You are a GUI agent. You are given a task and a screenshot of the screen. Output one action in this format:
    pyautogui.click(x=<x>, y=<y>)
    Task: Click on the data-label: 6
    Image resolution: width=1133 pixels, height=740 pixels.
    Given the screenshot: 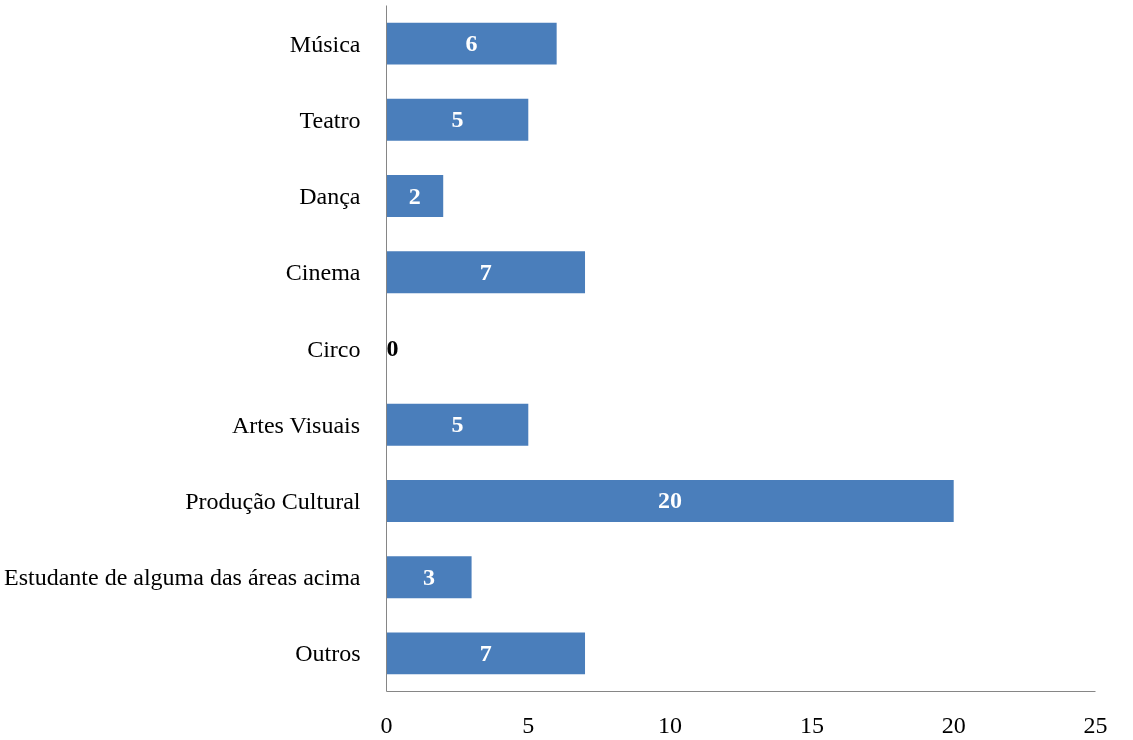 What is the action you would take?
    pyautogui.click(x=471, y=43)
    